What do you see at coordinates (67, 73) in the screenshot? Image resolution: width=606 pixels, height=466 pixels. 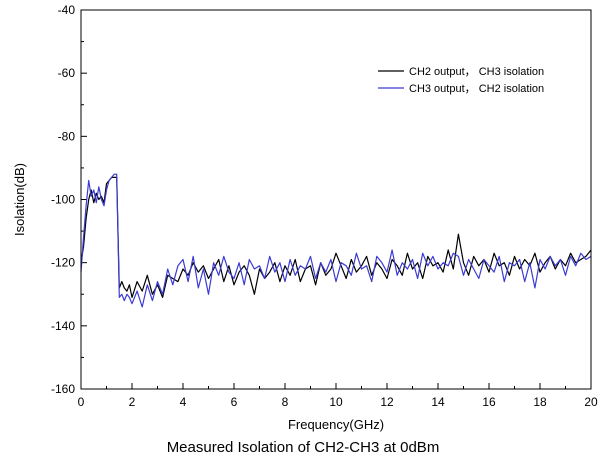 I see `y-tick-label: -60` at bounding box center [67, 73].